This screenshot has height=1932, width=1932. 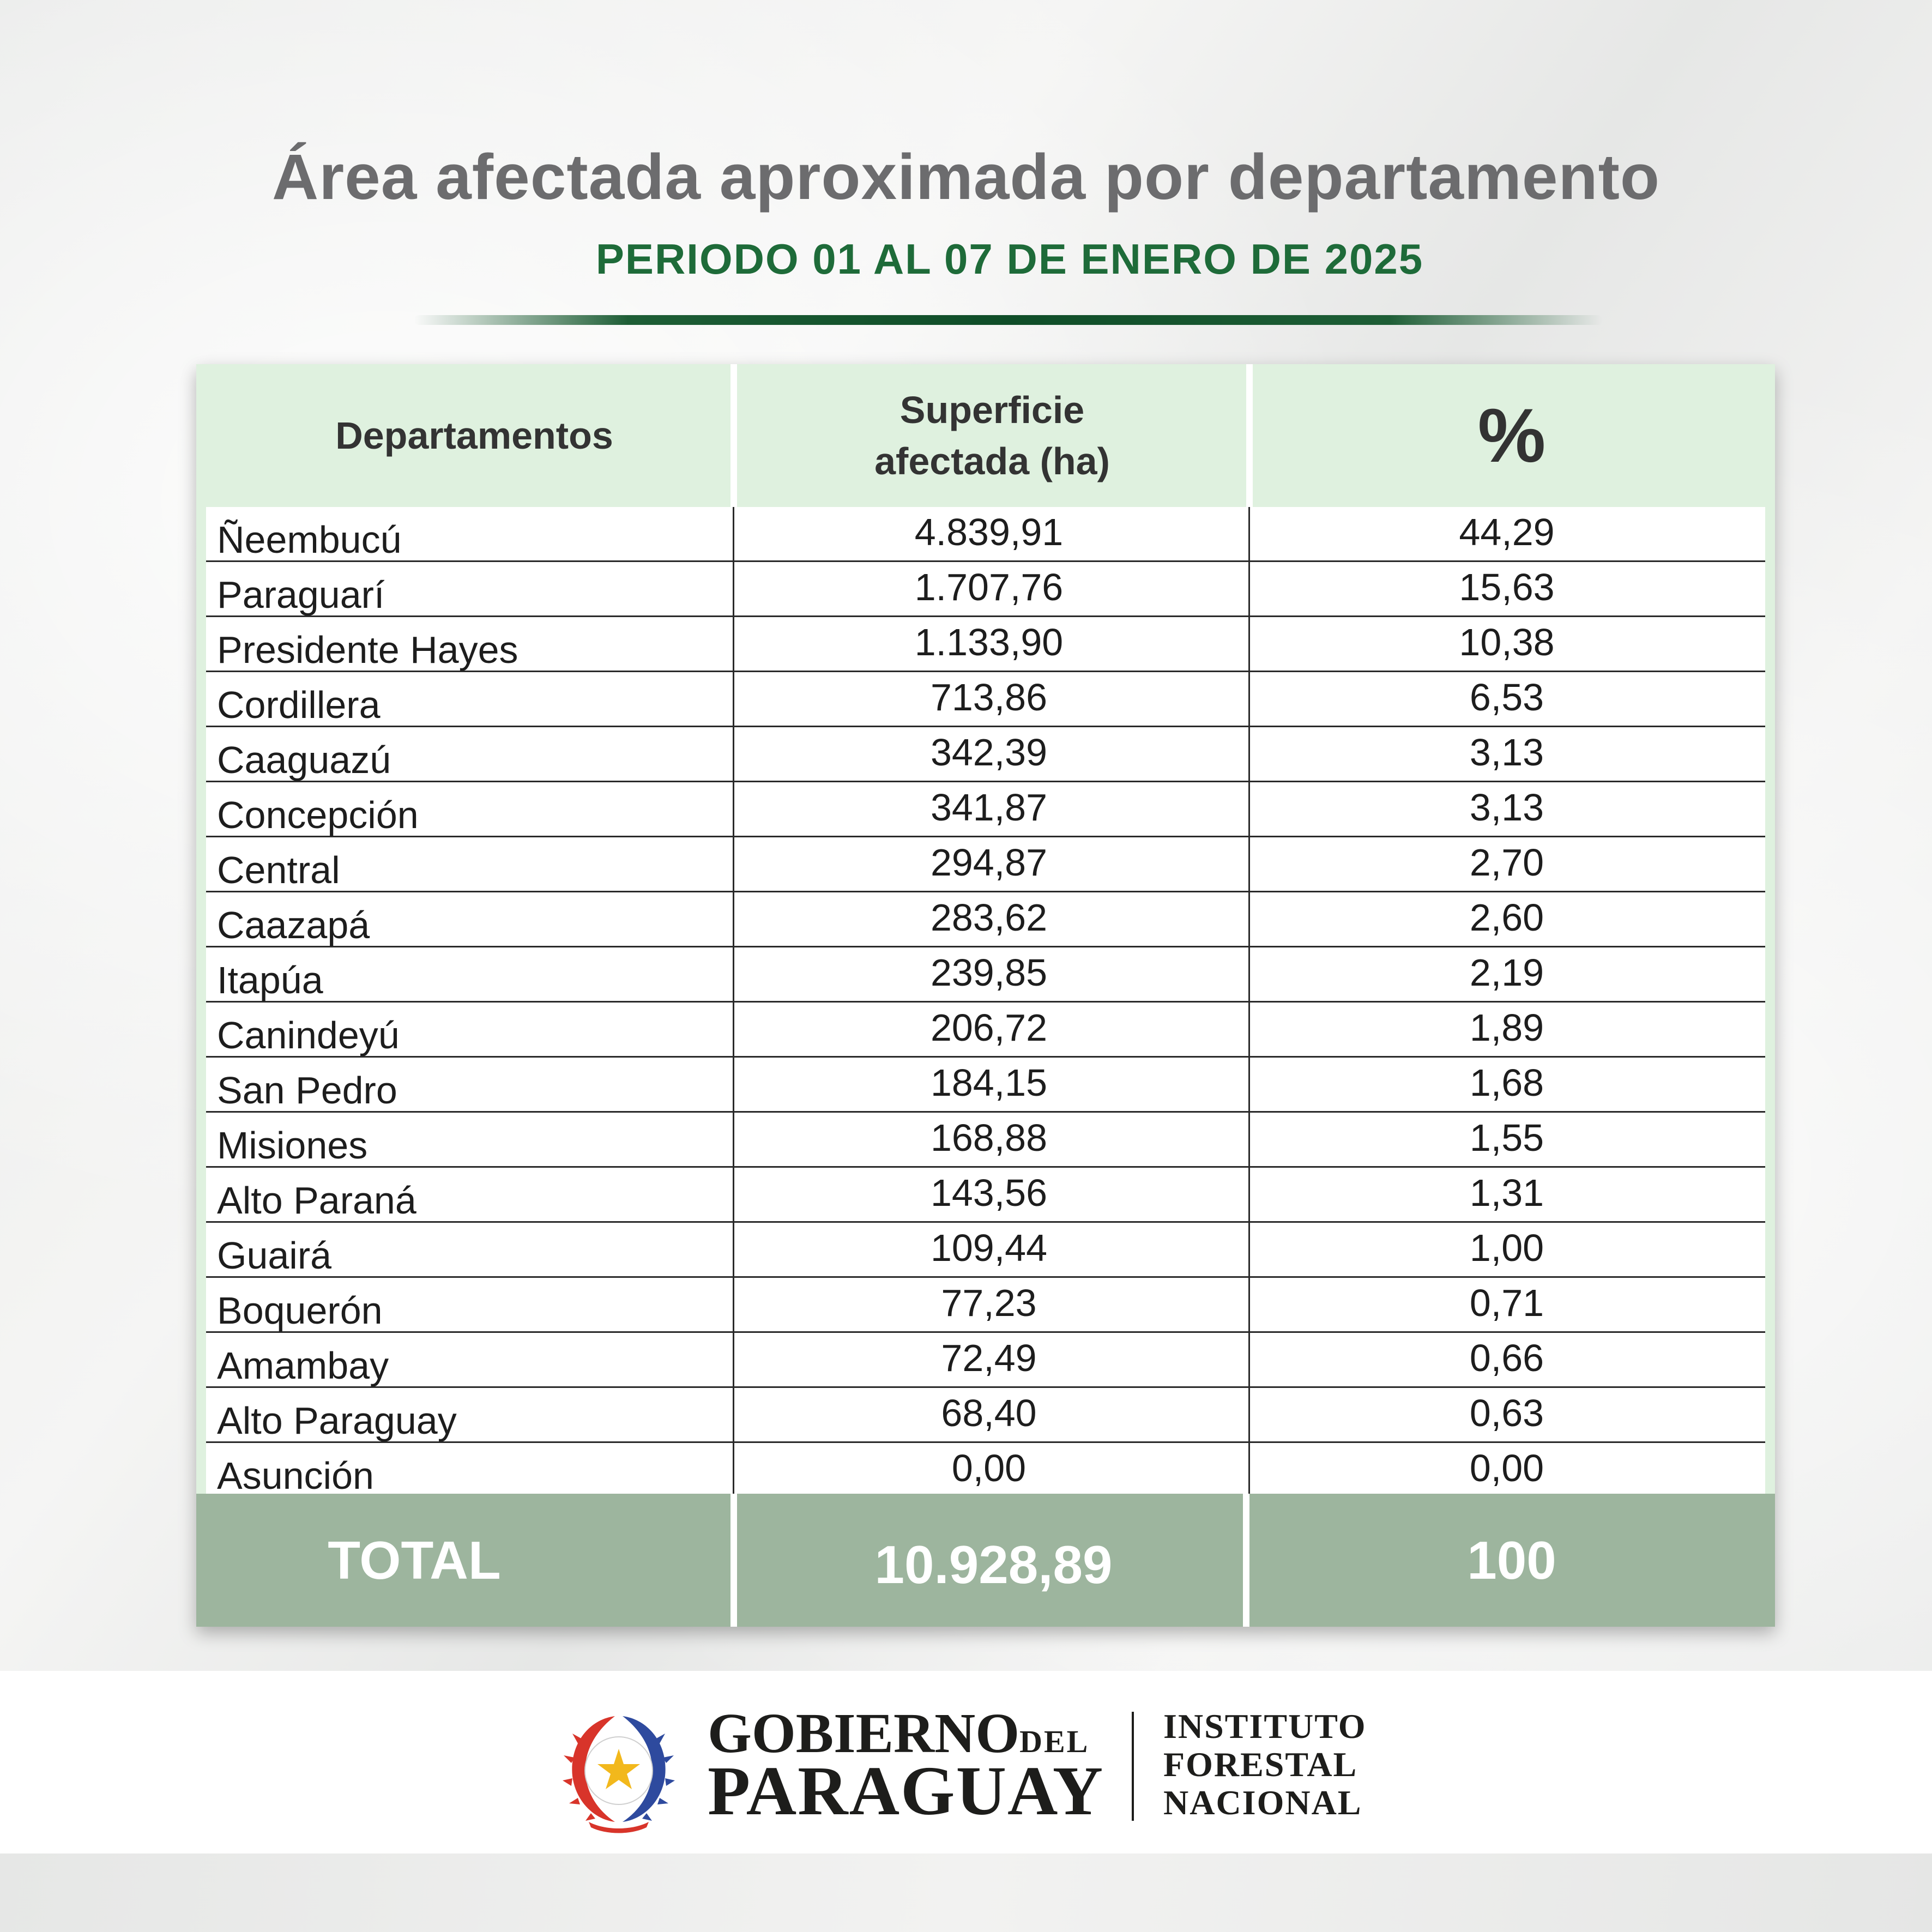 I want to click on column-header-departamentos: Departamentos, so click(x=474, y=435).